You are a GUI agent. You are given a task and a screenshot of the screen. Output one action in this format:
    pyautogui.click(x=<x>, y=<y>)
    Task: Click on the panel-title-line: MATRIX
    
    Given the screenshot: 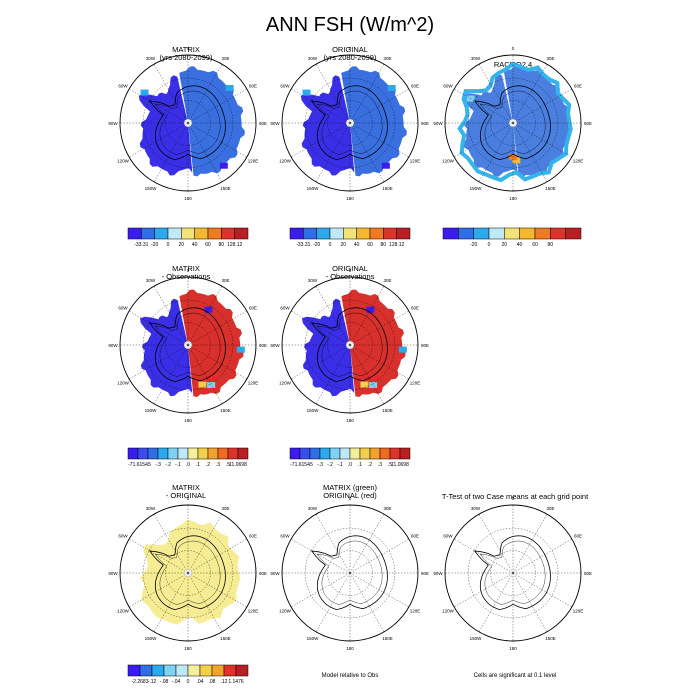 What is the action you would take?
    pyautogui.click(x=186, y=487)
    